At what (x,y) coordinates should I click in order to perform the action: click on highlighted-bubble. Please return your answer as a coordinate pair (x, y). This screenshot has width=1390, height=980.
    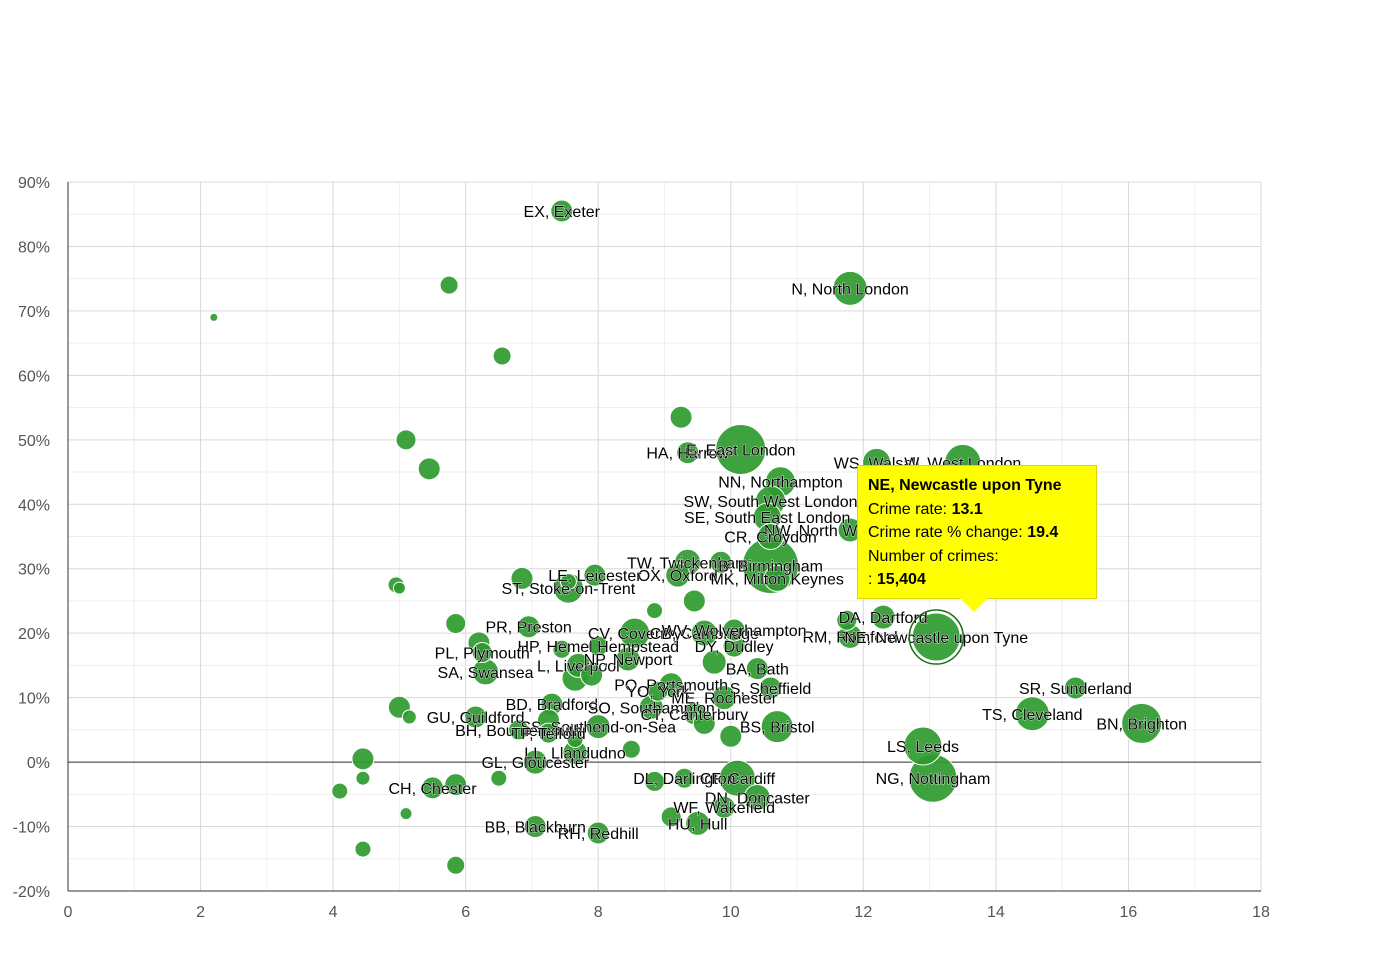
    Looking at the image, I should click on (936, 637).